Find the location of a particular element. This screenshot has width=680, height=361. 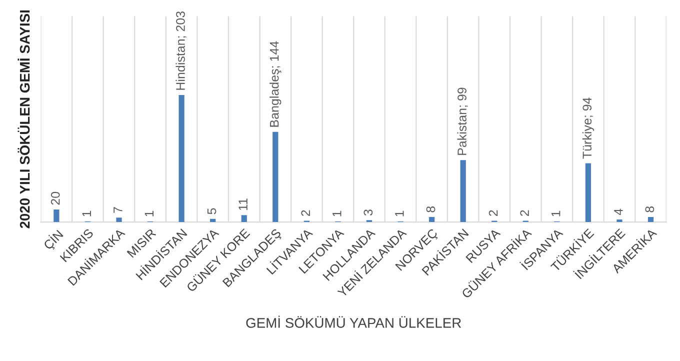

data-label: 4 is located at coordinates (618, 212).